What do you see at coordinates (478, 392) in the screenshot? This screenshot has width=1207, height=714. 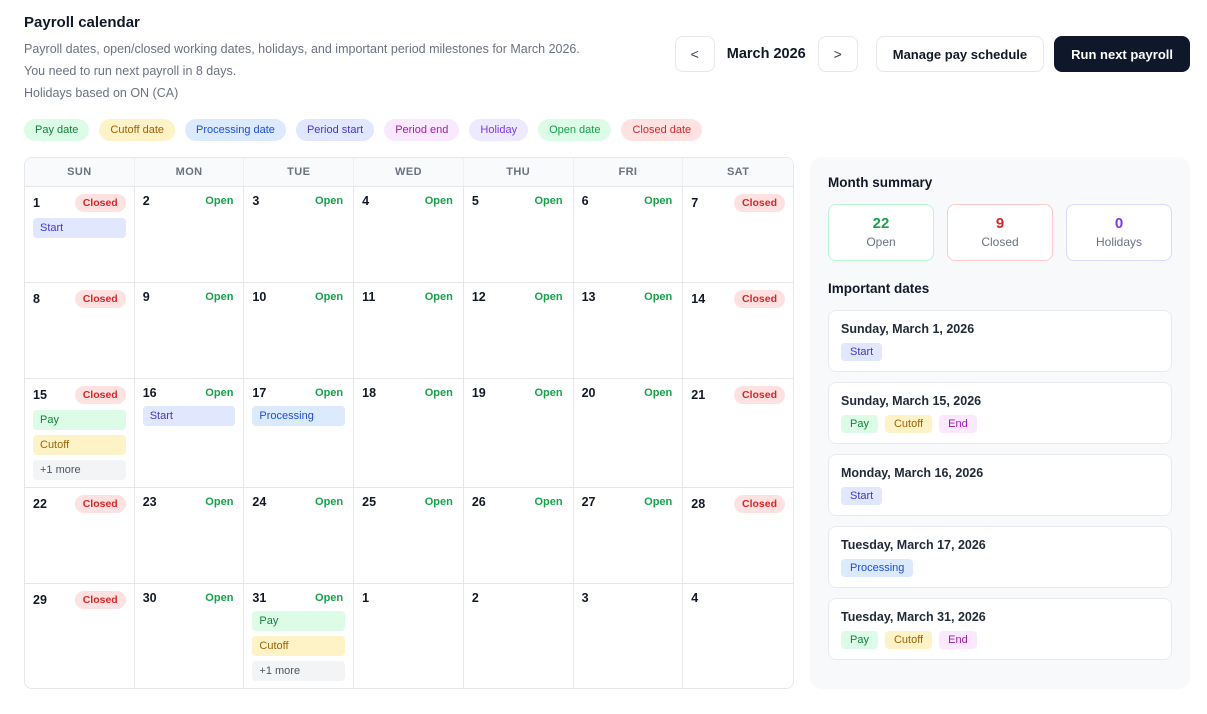 I see `day-number: 19` at bounding box center [478, 392].